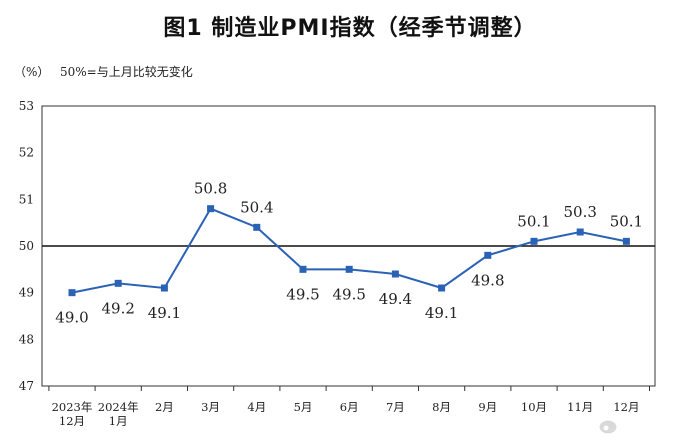  What do you see at coordinates (350, 28) in the screenshot?
I see `chart-title: 图1 制造业PMI指数（经季节调整）` at bounding box center [350, 28].